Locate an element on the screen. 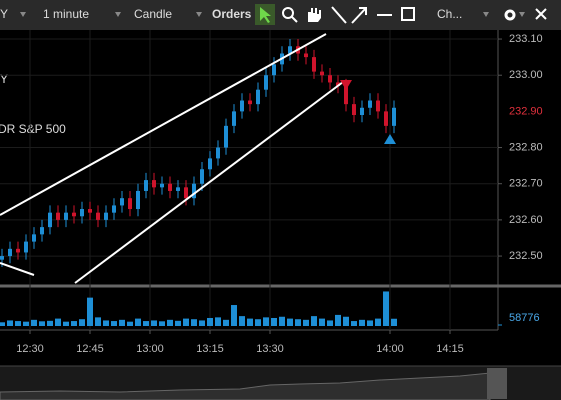 This screenshot has width=561, height=400. last-price-label: 232.90 is located at coordinates (526, 111).